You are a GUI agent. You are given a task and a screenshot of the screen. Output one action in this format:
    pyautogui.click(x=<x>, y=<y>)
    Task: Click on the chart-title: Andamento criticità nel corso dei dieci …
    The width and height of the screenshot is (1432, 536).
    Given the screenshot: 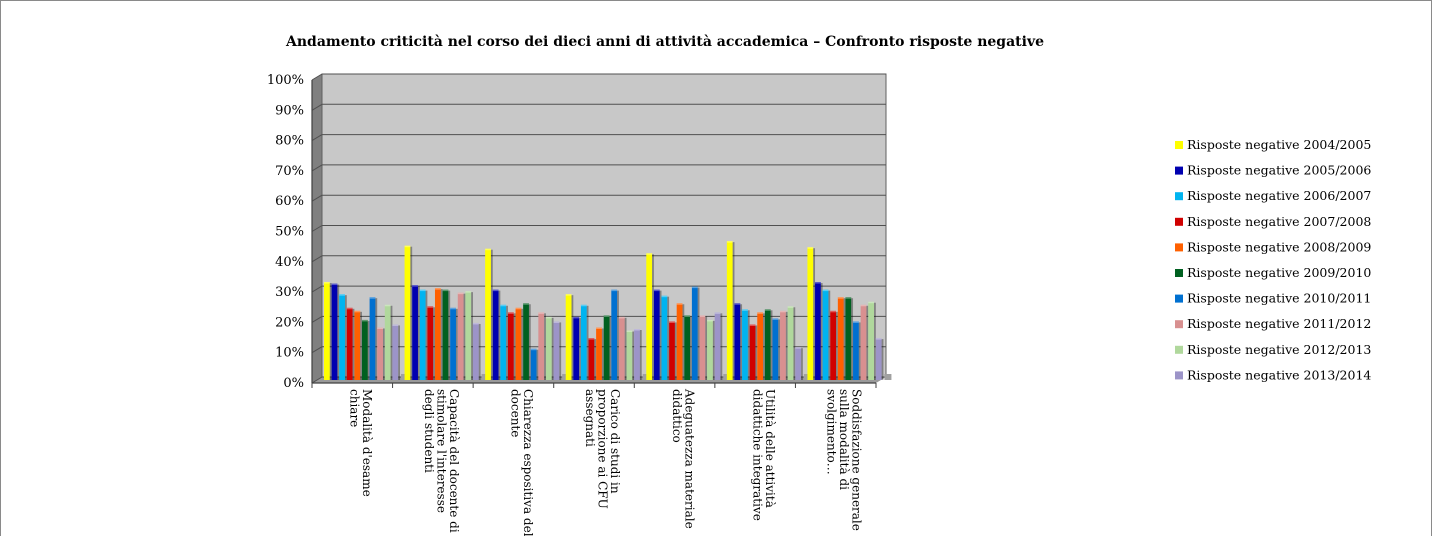 What is the action you would take?
    pyautogui.click(x=664, y=42)
    